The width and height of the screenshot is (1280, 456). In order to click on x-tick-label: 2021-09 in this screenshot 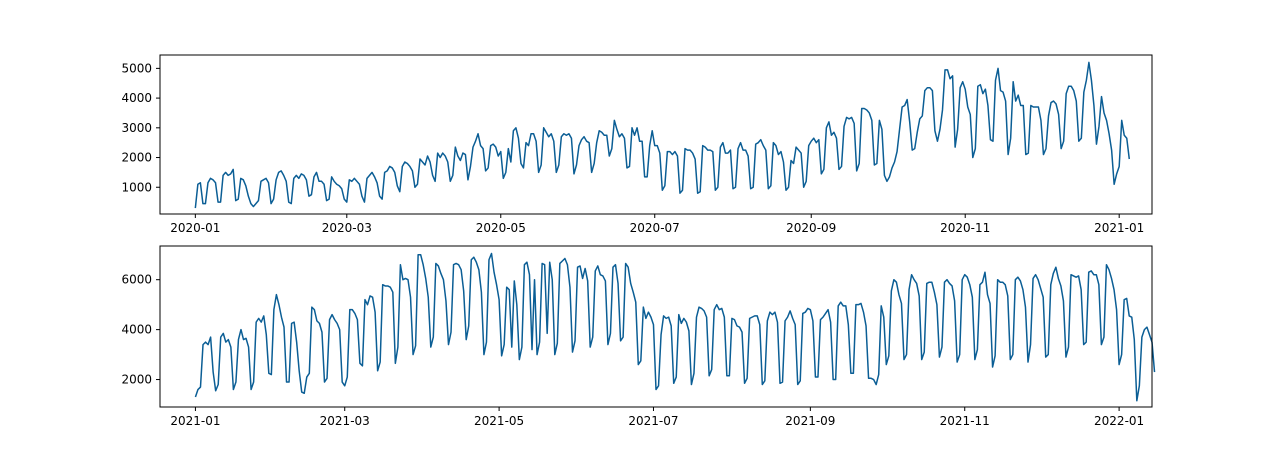, I will do `click(810, 421)`.